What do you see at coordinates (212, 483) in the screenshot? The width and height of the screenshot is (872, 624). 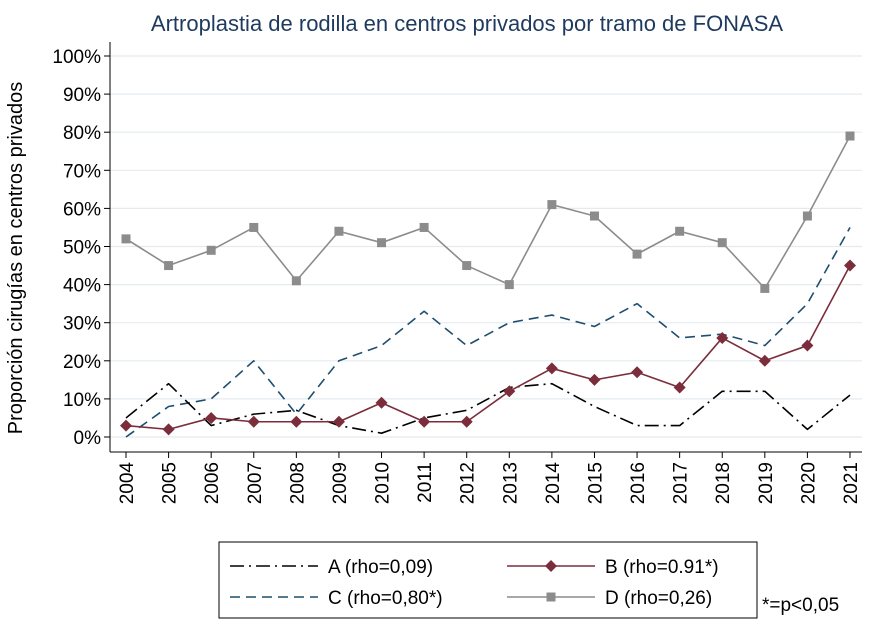 I see `x-tick-label-2006: 2006` at bounding box center [212, 483].